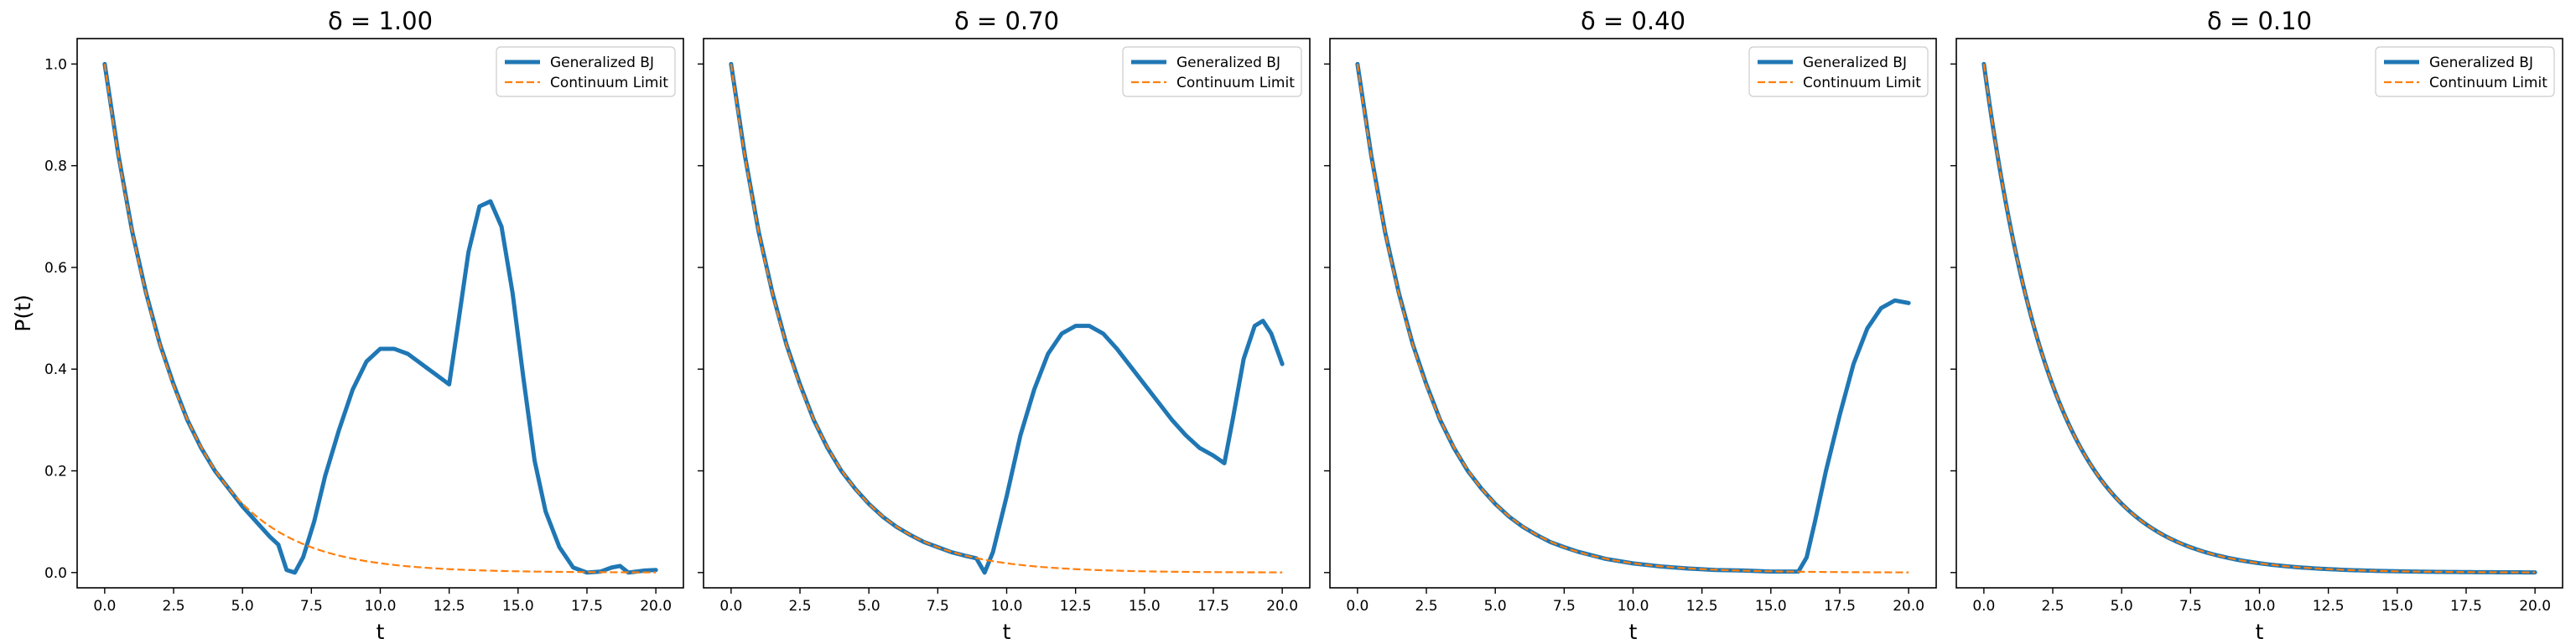 Image resolution: width=2576 pixels, height=644 pixels. Describe the element at coordinates (1006, 21) in the screenshot. I see `panel-title: δ = 0.70` at that location.